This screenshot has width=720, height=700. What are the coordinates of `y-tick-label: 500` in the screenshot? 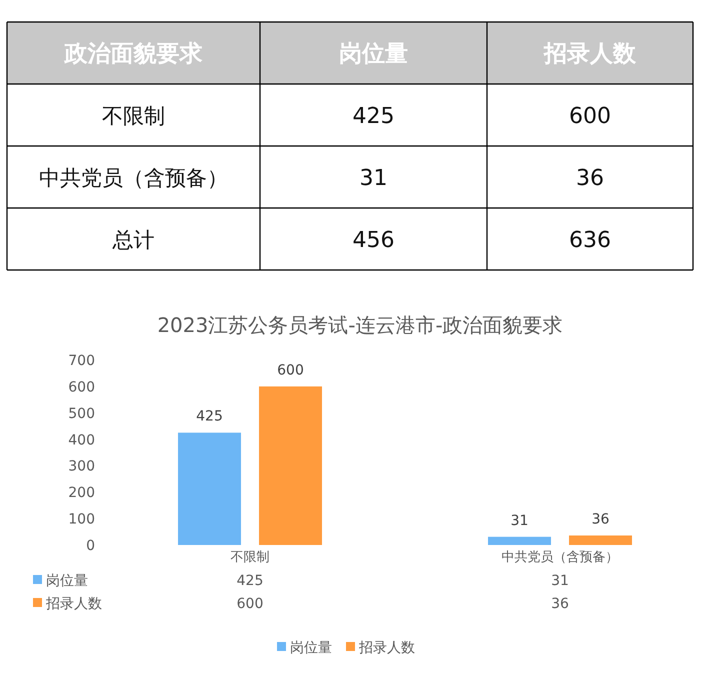 It's located at (81, 414).